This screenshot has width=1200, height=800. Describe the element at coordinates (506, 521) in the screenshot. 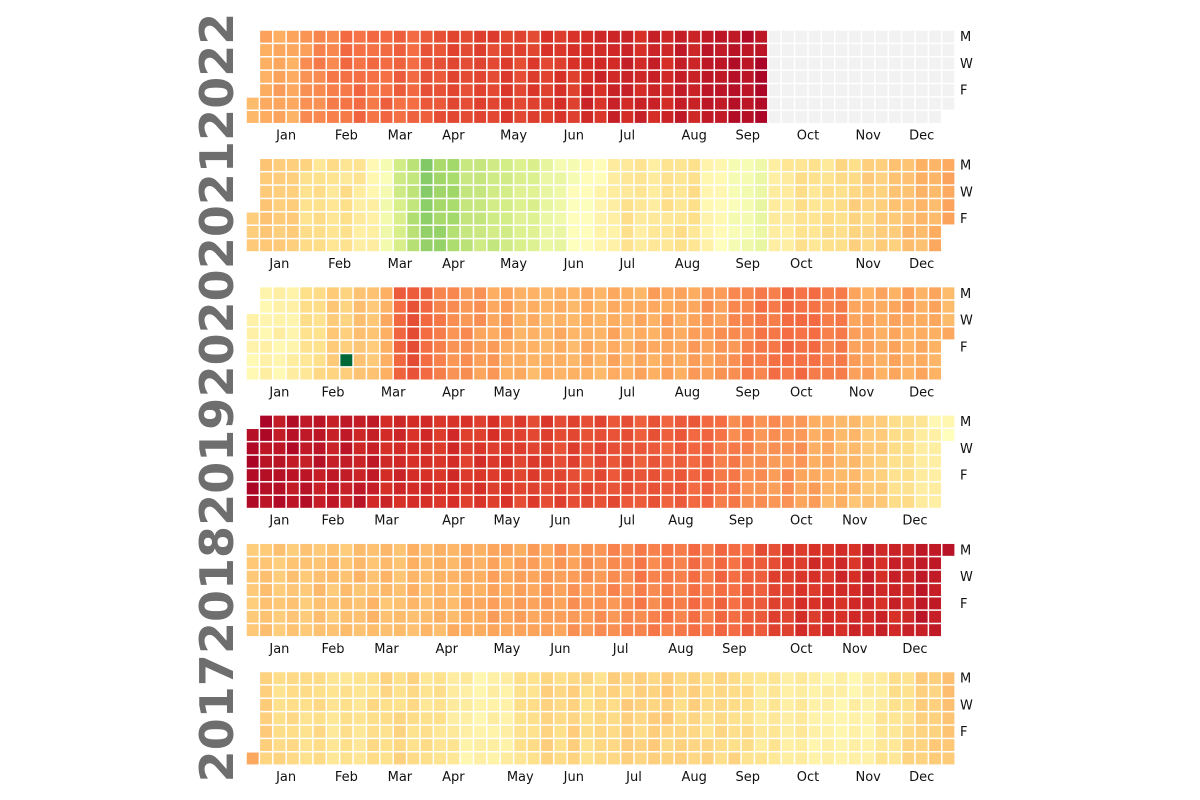

I see `month-label: May` at that location.